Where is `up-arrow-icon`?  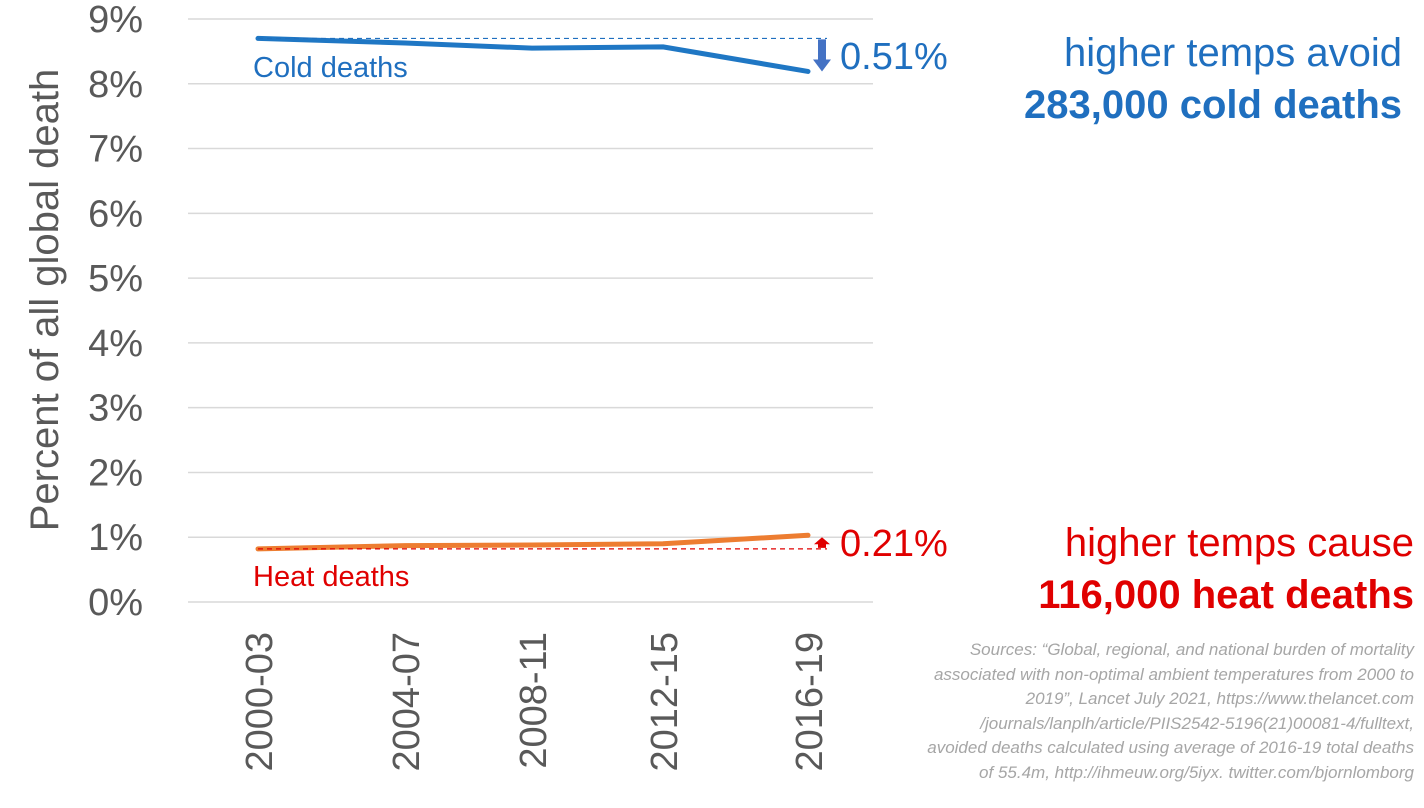
up-arrow-icon is located at coordinates (822, 542).